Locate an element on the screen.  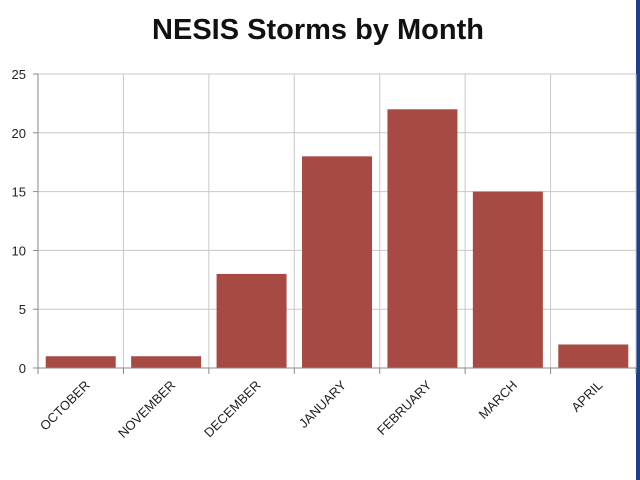
y-tick-label: 0 is located at coordinates (22, 368).